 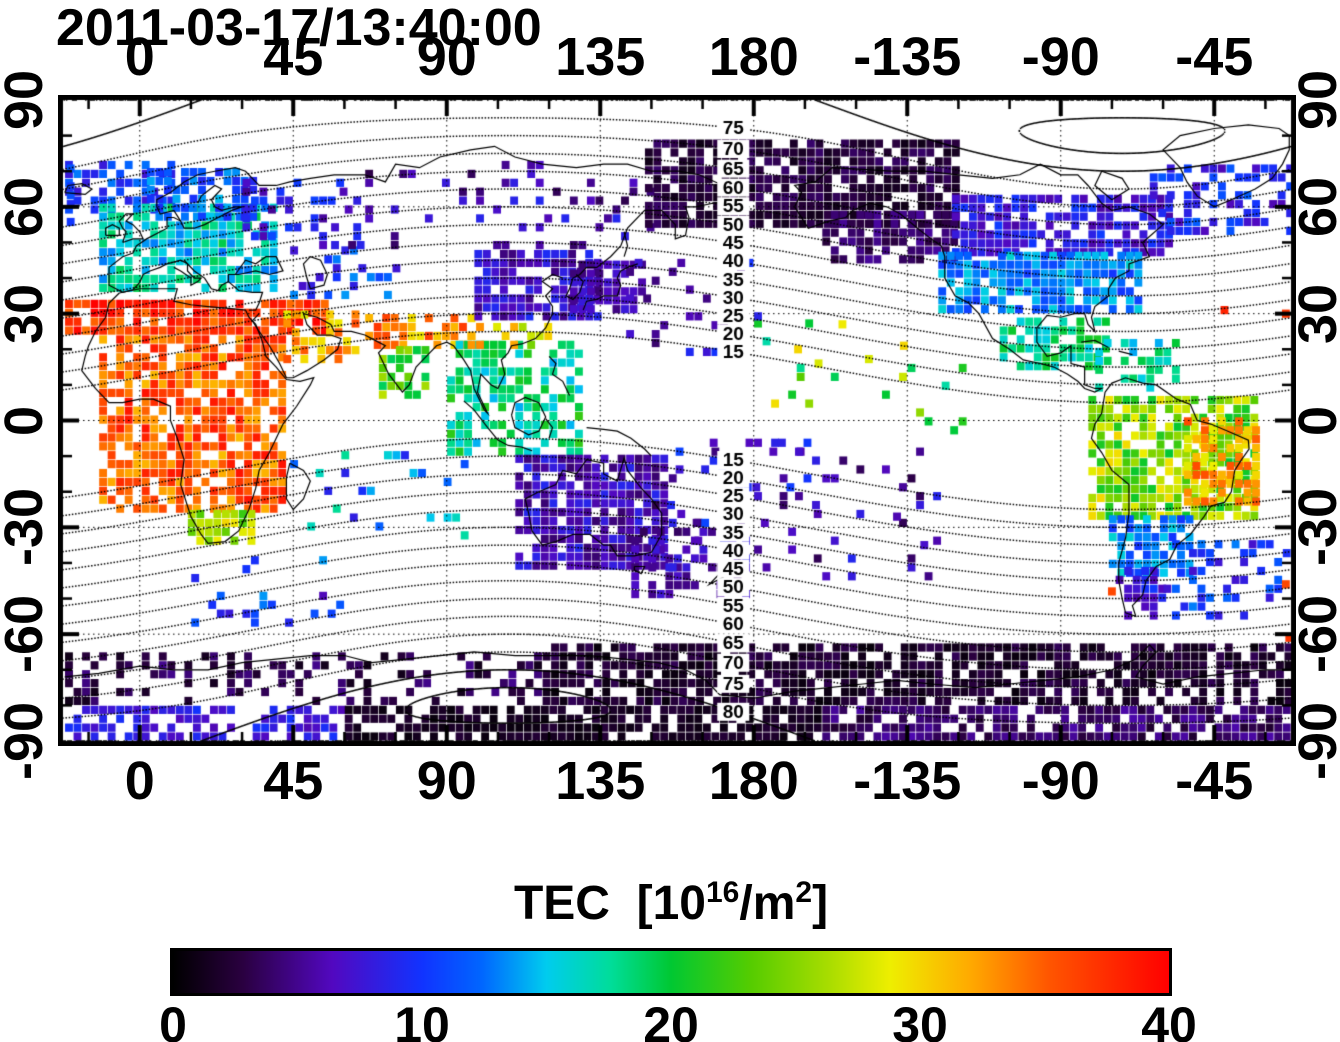 I want to click on lon-tick-label-bottom: 0, so click(x=139, y=781).